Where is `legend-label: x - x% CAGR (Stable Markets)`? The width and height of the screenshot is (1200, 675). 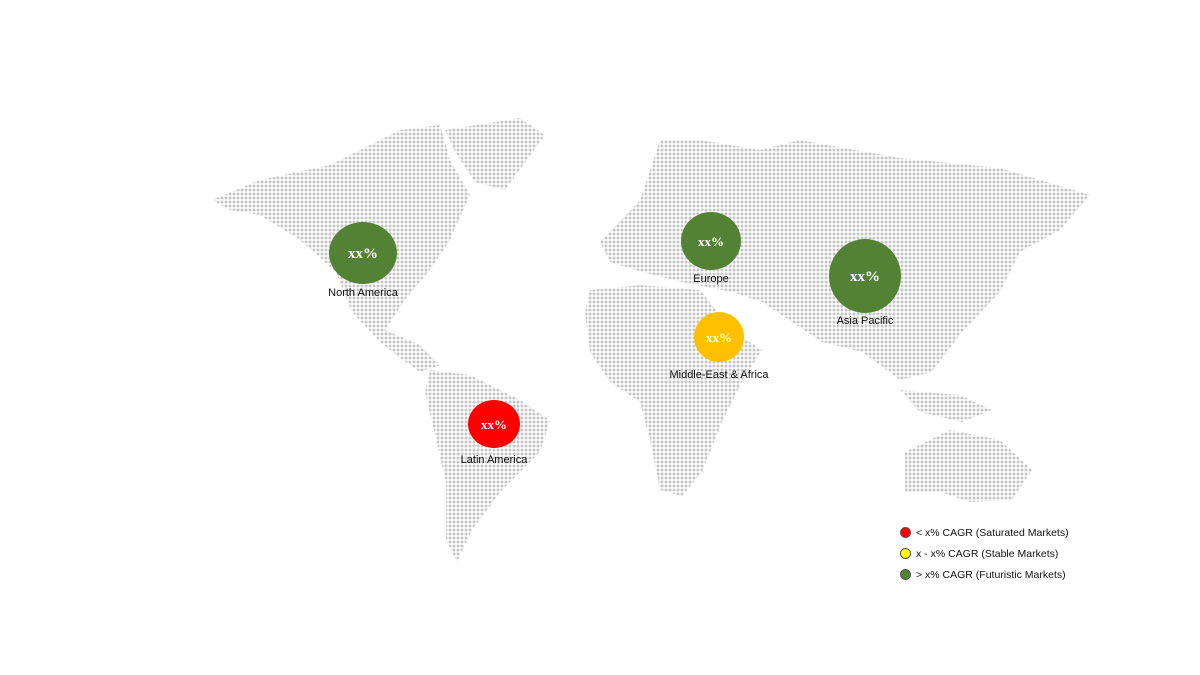 legend-label: x - x% CAGR (Stable Markets) is located at coordinates (987, 553).